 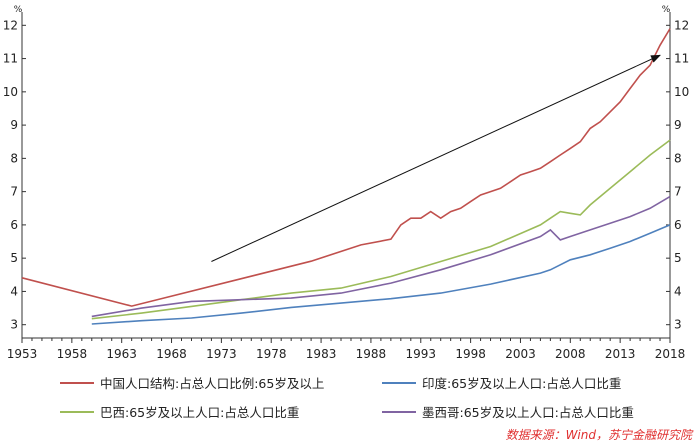 What do you see at coordinates (200, 412) in the screenshot?
I see `legend-label-brazil: 巴西:65岁及以上人口:占总人口比重` at bounding box center [200, 412].